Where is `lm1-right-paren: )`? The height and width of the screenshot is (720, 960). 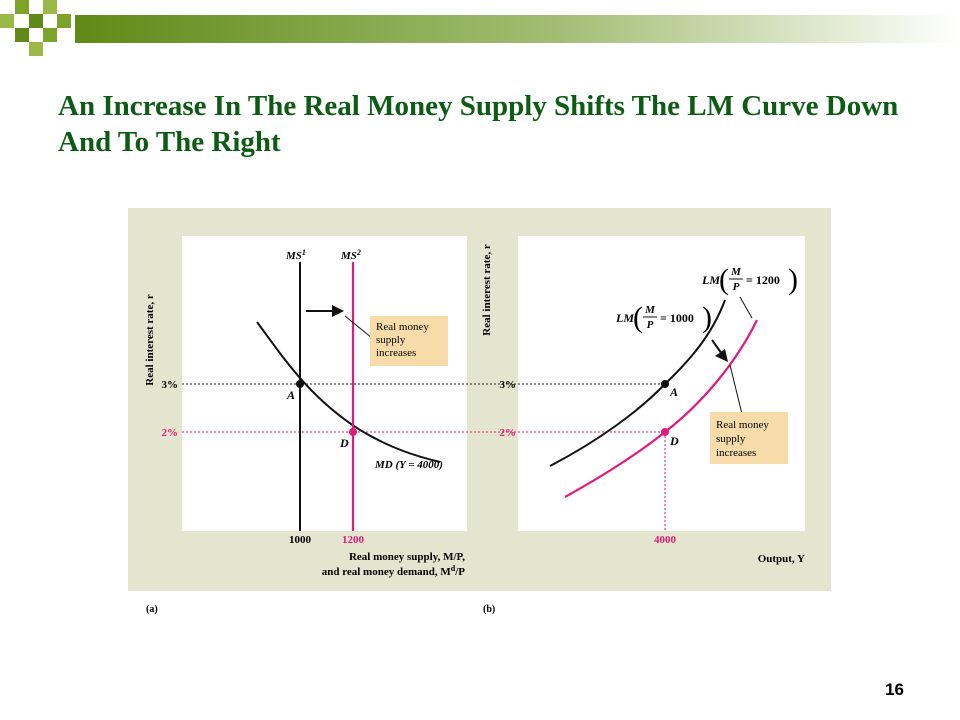
lm1-right-paren: ) is located at coordinates (707, 317).